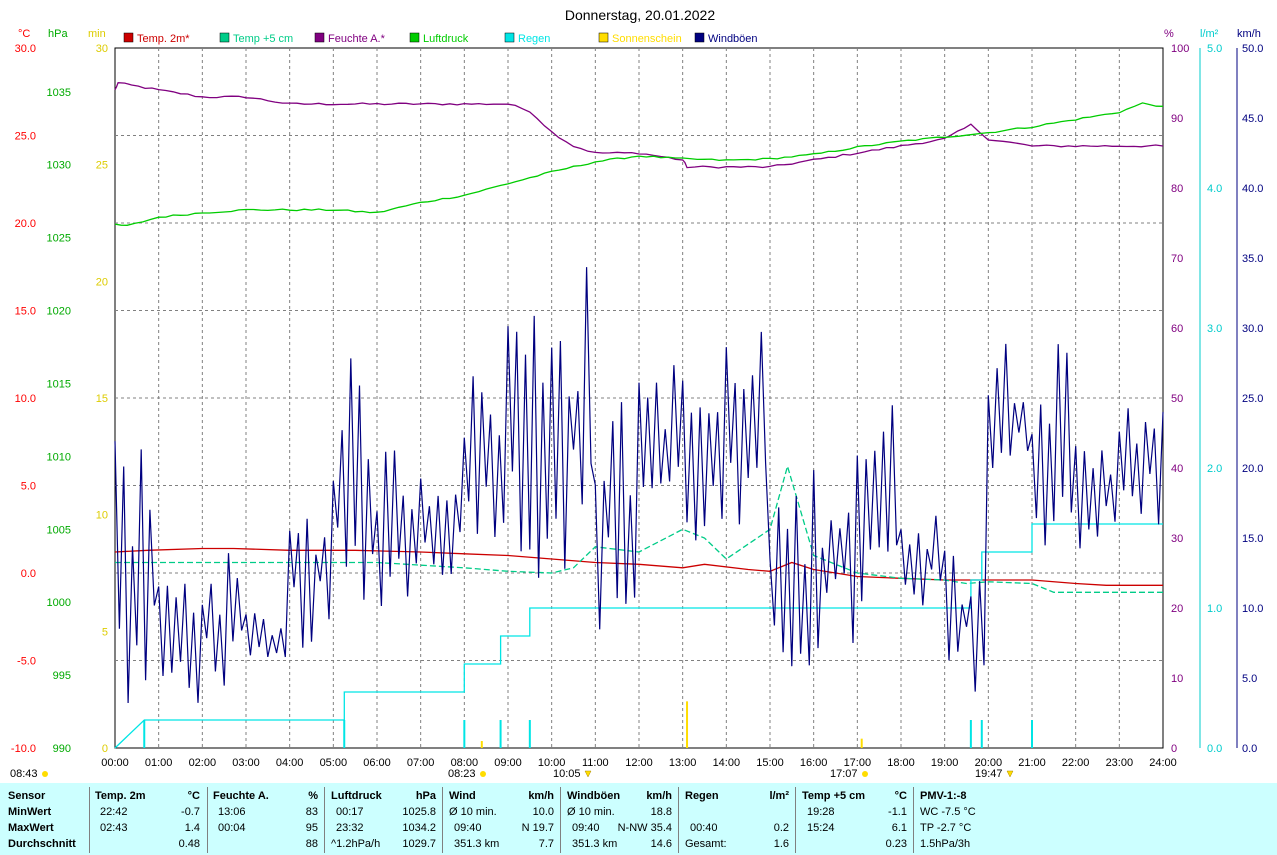  Describe the element at coordinates (25, 312) in the screenshot. I see `temp-tick-label: 15.0` at that location.